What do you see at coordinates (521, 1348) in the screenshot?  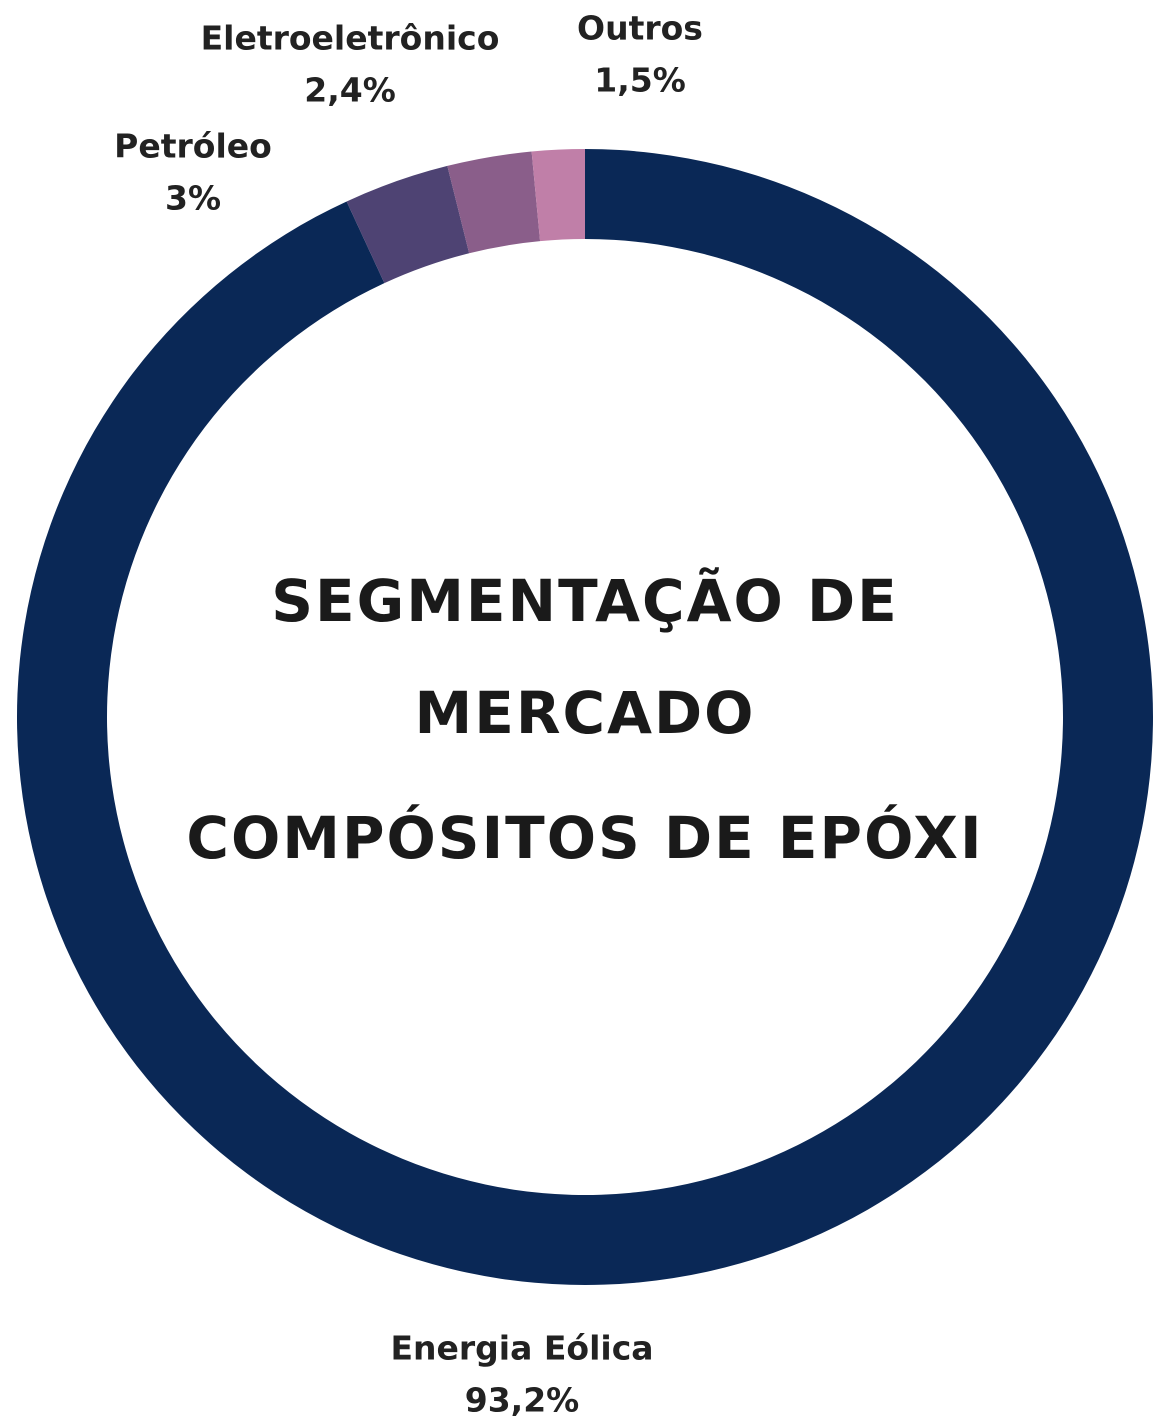 I see `segment-label: Energia Eólica` at bounding box center [521, 1348].